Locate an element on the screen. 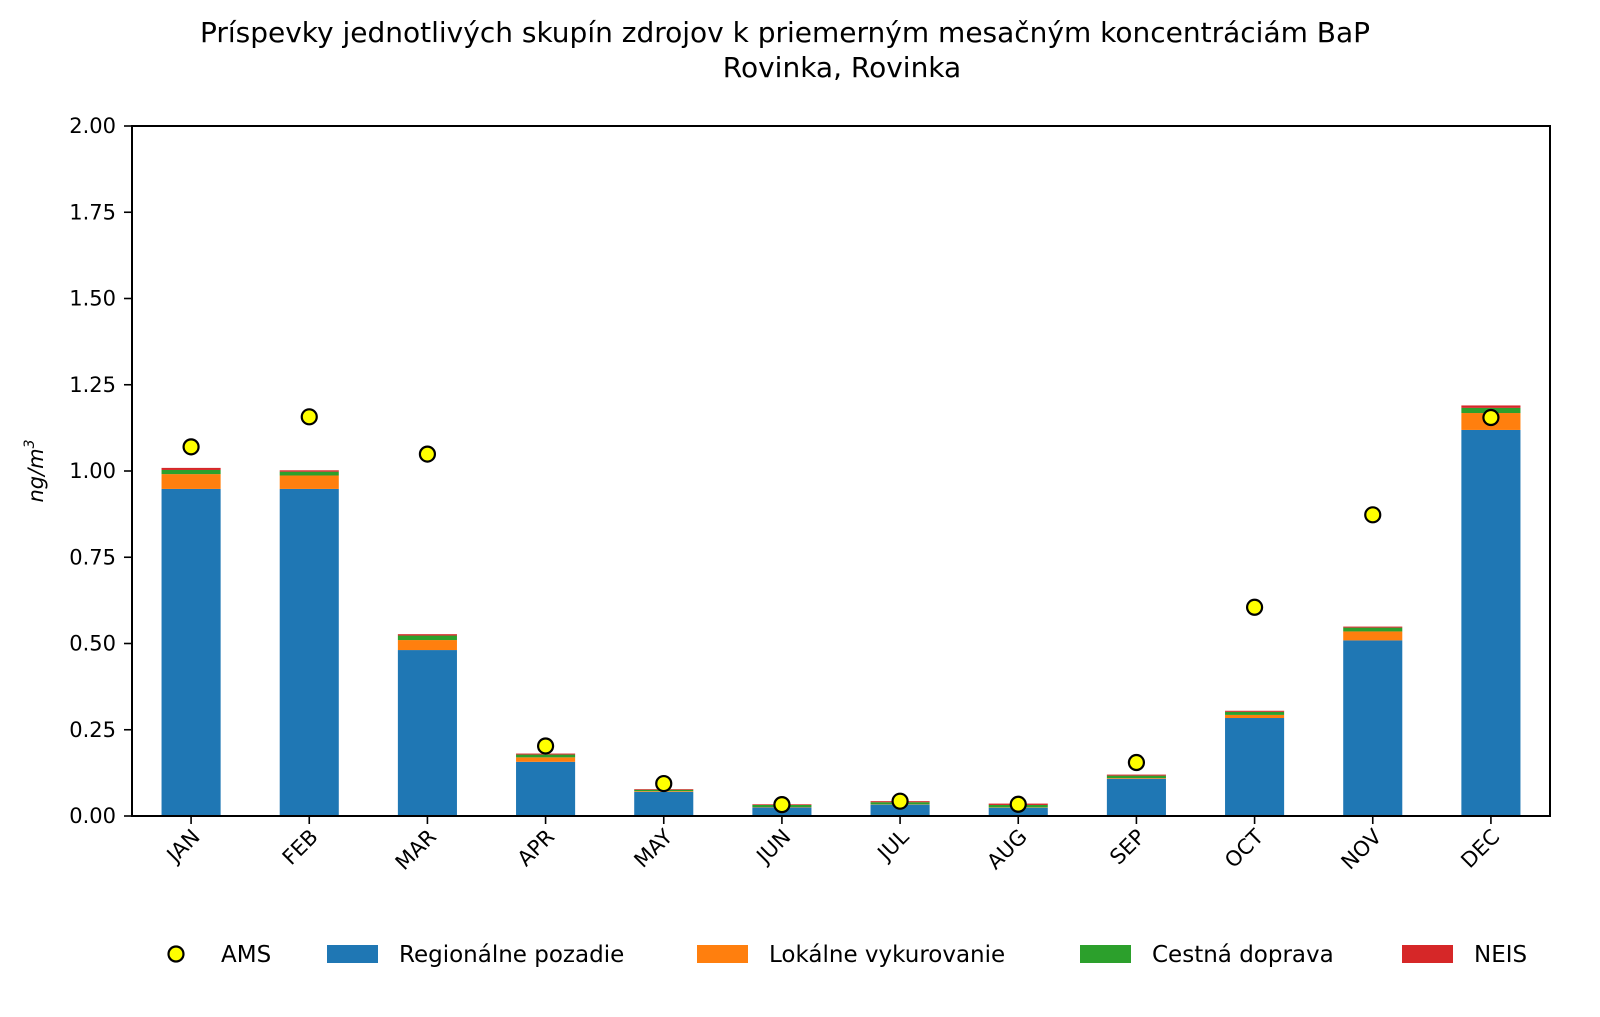 This screenshot has width=1600, height=1017. x-tick-label: AUG is located at coordinates (1007, 850).